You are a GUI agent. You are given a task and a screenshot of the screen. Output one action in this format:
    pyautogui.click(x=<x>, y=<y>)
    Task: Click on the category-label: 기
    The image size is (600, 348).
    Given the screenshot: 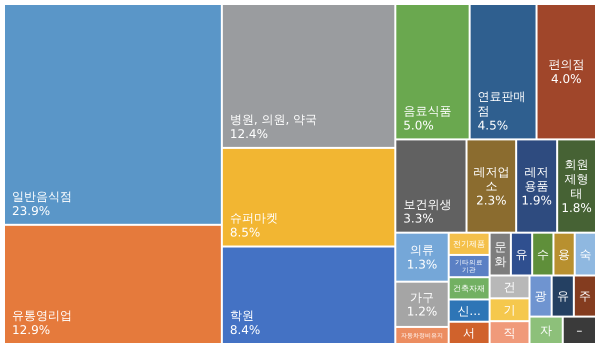 What is the action you would take?
    pyautogui.click(x=510, y=309)
    